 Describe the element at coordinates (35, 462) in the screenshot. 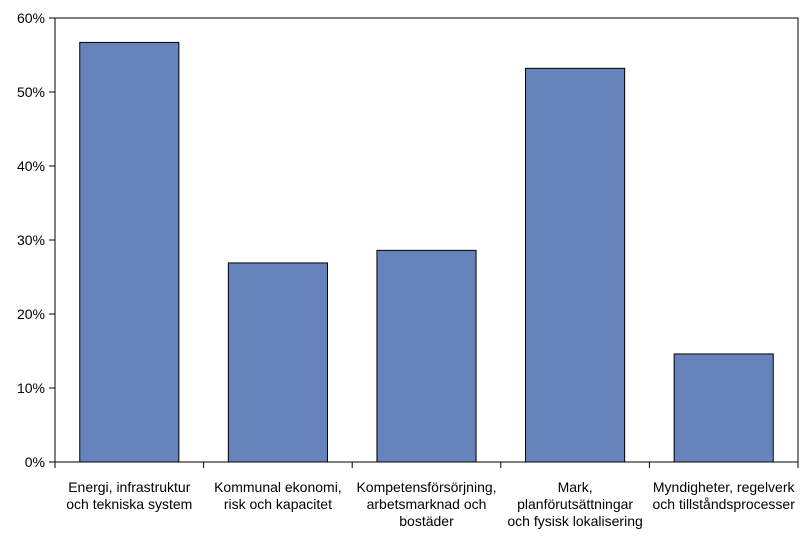

I see `y-tick-label: 0%` at that location.